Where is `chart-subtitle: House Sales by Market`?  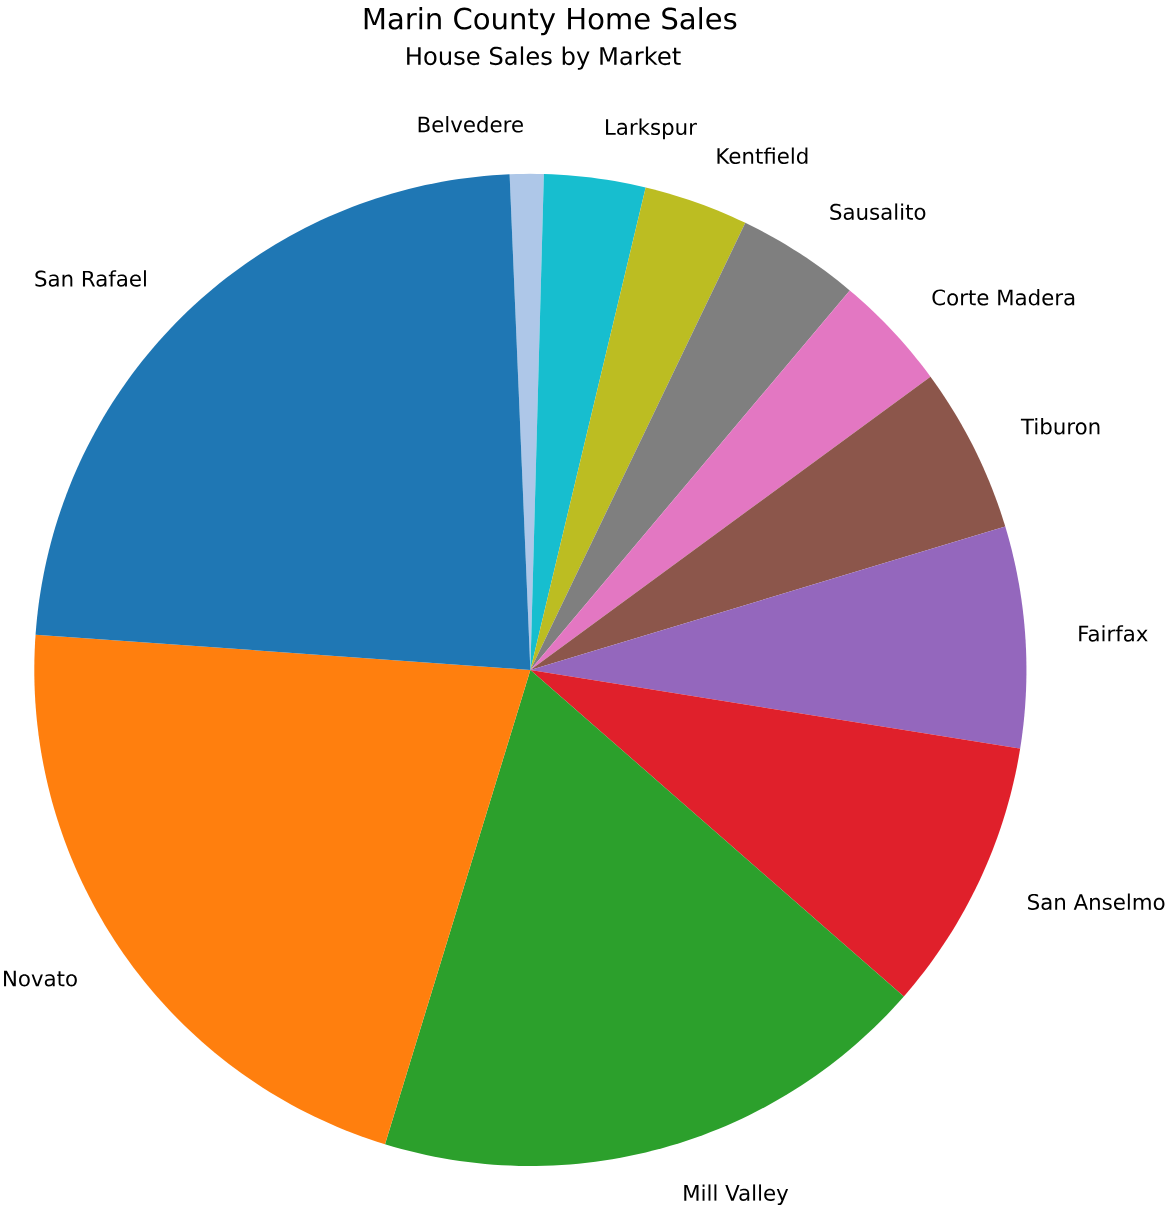
chart-subtitle: House Sales by Market is located at coordinates (544, 58).